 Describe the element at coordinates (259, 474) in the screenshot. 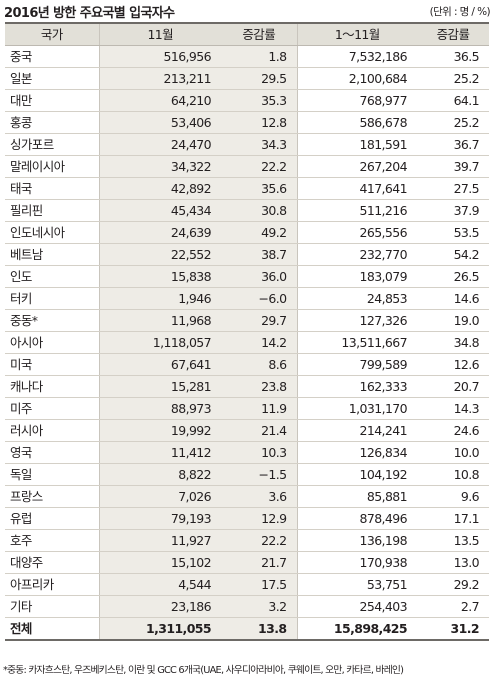

I see `november-change-cell: −1.5` at that location.